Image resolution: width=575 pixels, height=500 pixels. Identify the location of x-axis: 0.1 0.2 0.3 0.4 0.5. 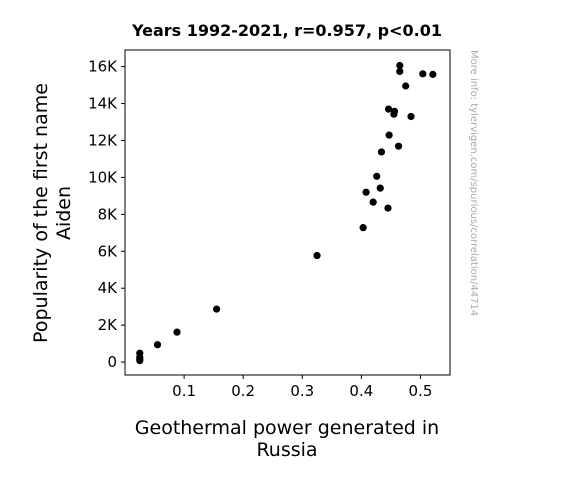
(302, 387).